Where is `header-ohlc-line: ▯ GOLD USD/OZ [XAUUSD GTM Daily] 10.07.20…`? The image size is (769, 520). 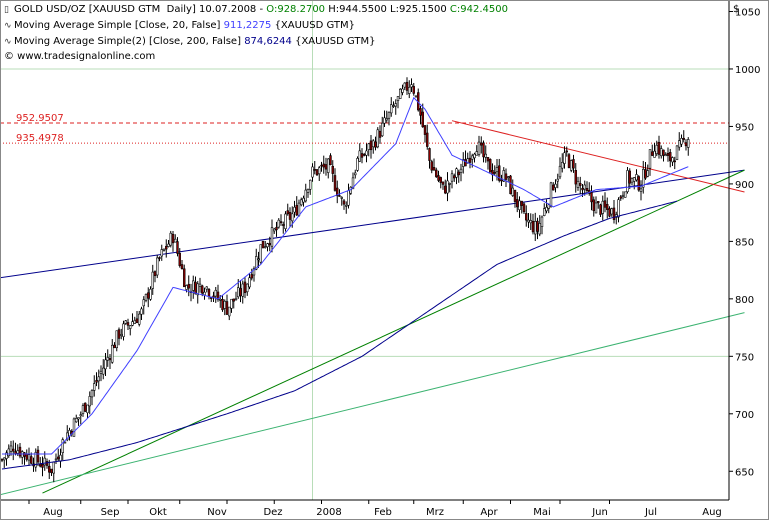 header-ohlc-line: ▯ GOLD USD/OZ [XAUUSD GTM Daily] 10.07.20… is located at coordinates (256, 9).